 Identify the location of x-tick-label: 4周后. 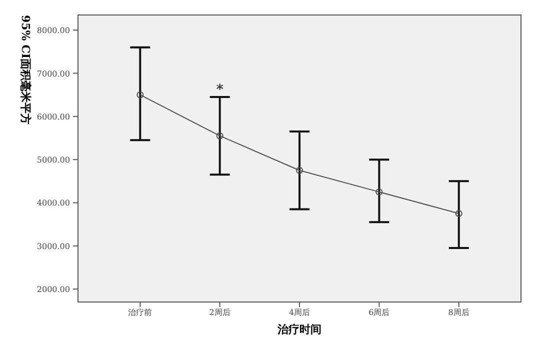
(299, 312).